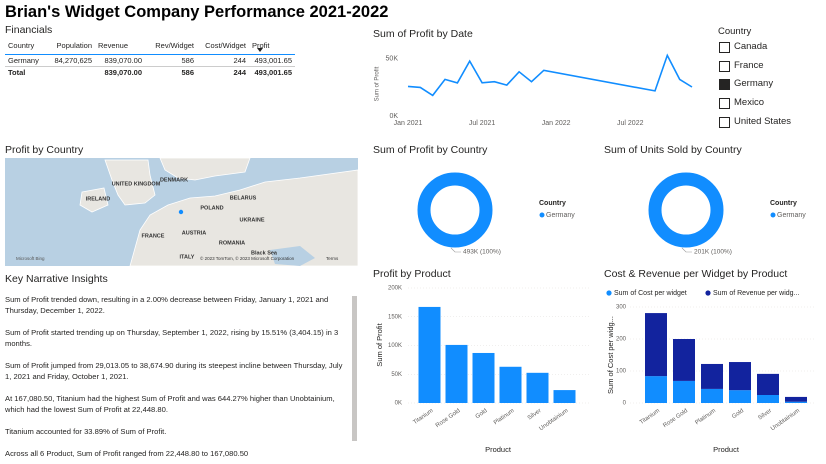 This screenshot has height=464, width=826. What do you see at coordinates (785, 420) in the screenshot?
I see `x-tick-label: Unobtainium` at bounding box center [785, 420].